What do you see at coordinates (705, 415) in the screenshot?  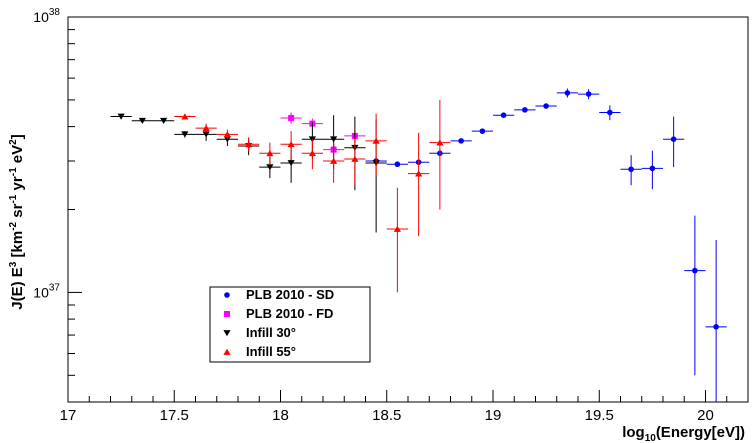 I see `x-tick-label: 20` at bounding box center [705, 415].